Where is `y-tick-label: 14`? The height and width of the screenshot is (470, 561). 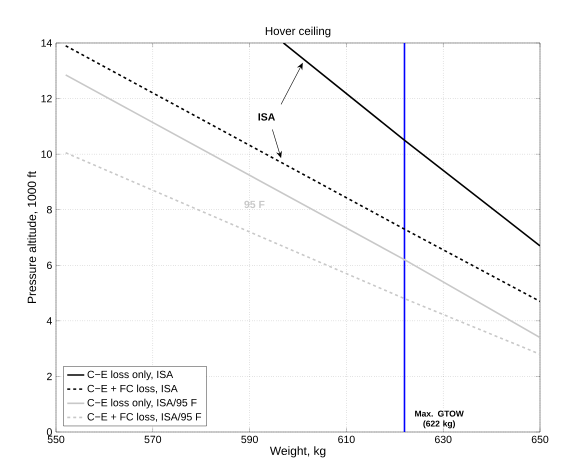 y-tick-label: 14 is located at coordinates (46, 43).